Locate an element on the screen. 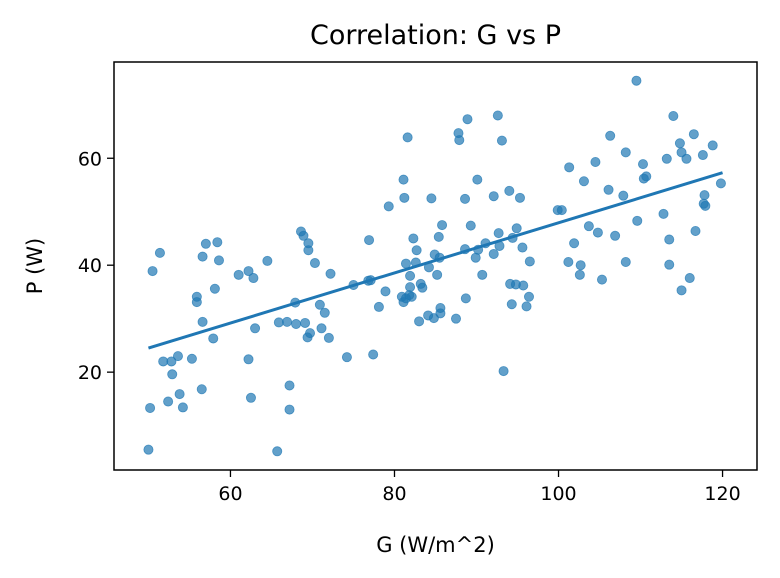 This screenshot has height=578, width=780. x-axis-label: G (W/m^2) is located at coordinates (435, 545).